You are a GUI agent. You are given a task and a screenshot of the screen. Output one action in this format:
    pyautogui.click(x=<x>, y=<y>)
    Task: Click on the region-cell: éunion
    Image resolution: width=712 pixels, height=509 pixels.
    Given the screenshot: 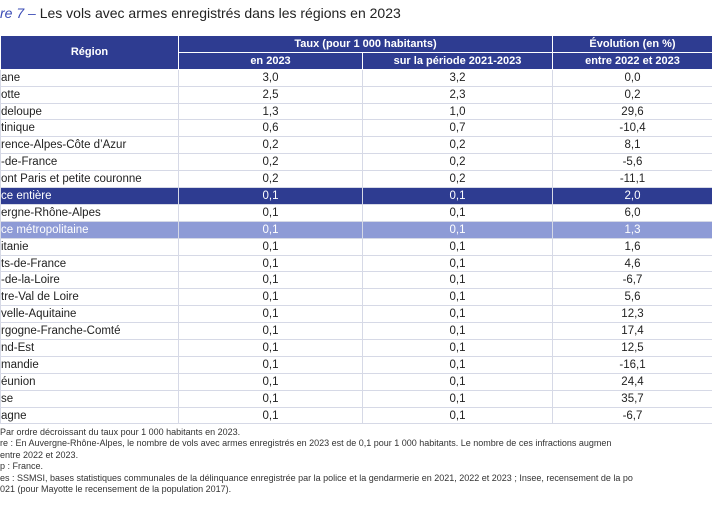 What is the action you would take?
    pyautogui.click(x=89, y=381)
    